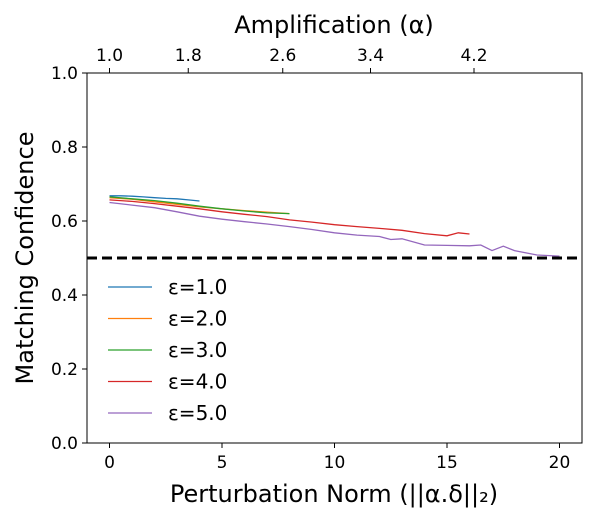 Image resolution: width=596 pixels, height=520 pixels. Describe the element at coordinates (447, 463) in the screenshot. I see `x-tick-label: 15` at that location.